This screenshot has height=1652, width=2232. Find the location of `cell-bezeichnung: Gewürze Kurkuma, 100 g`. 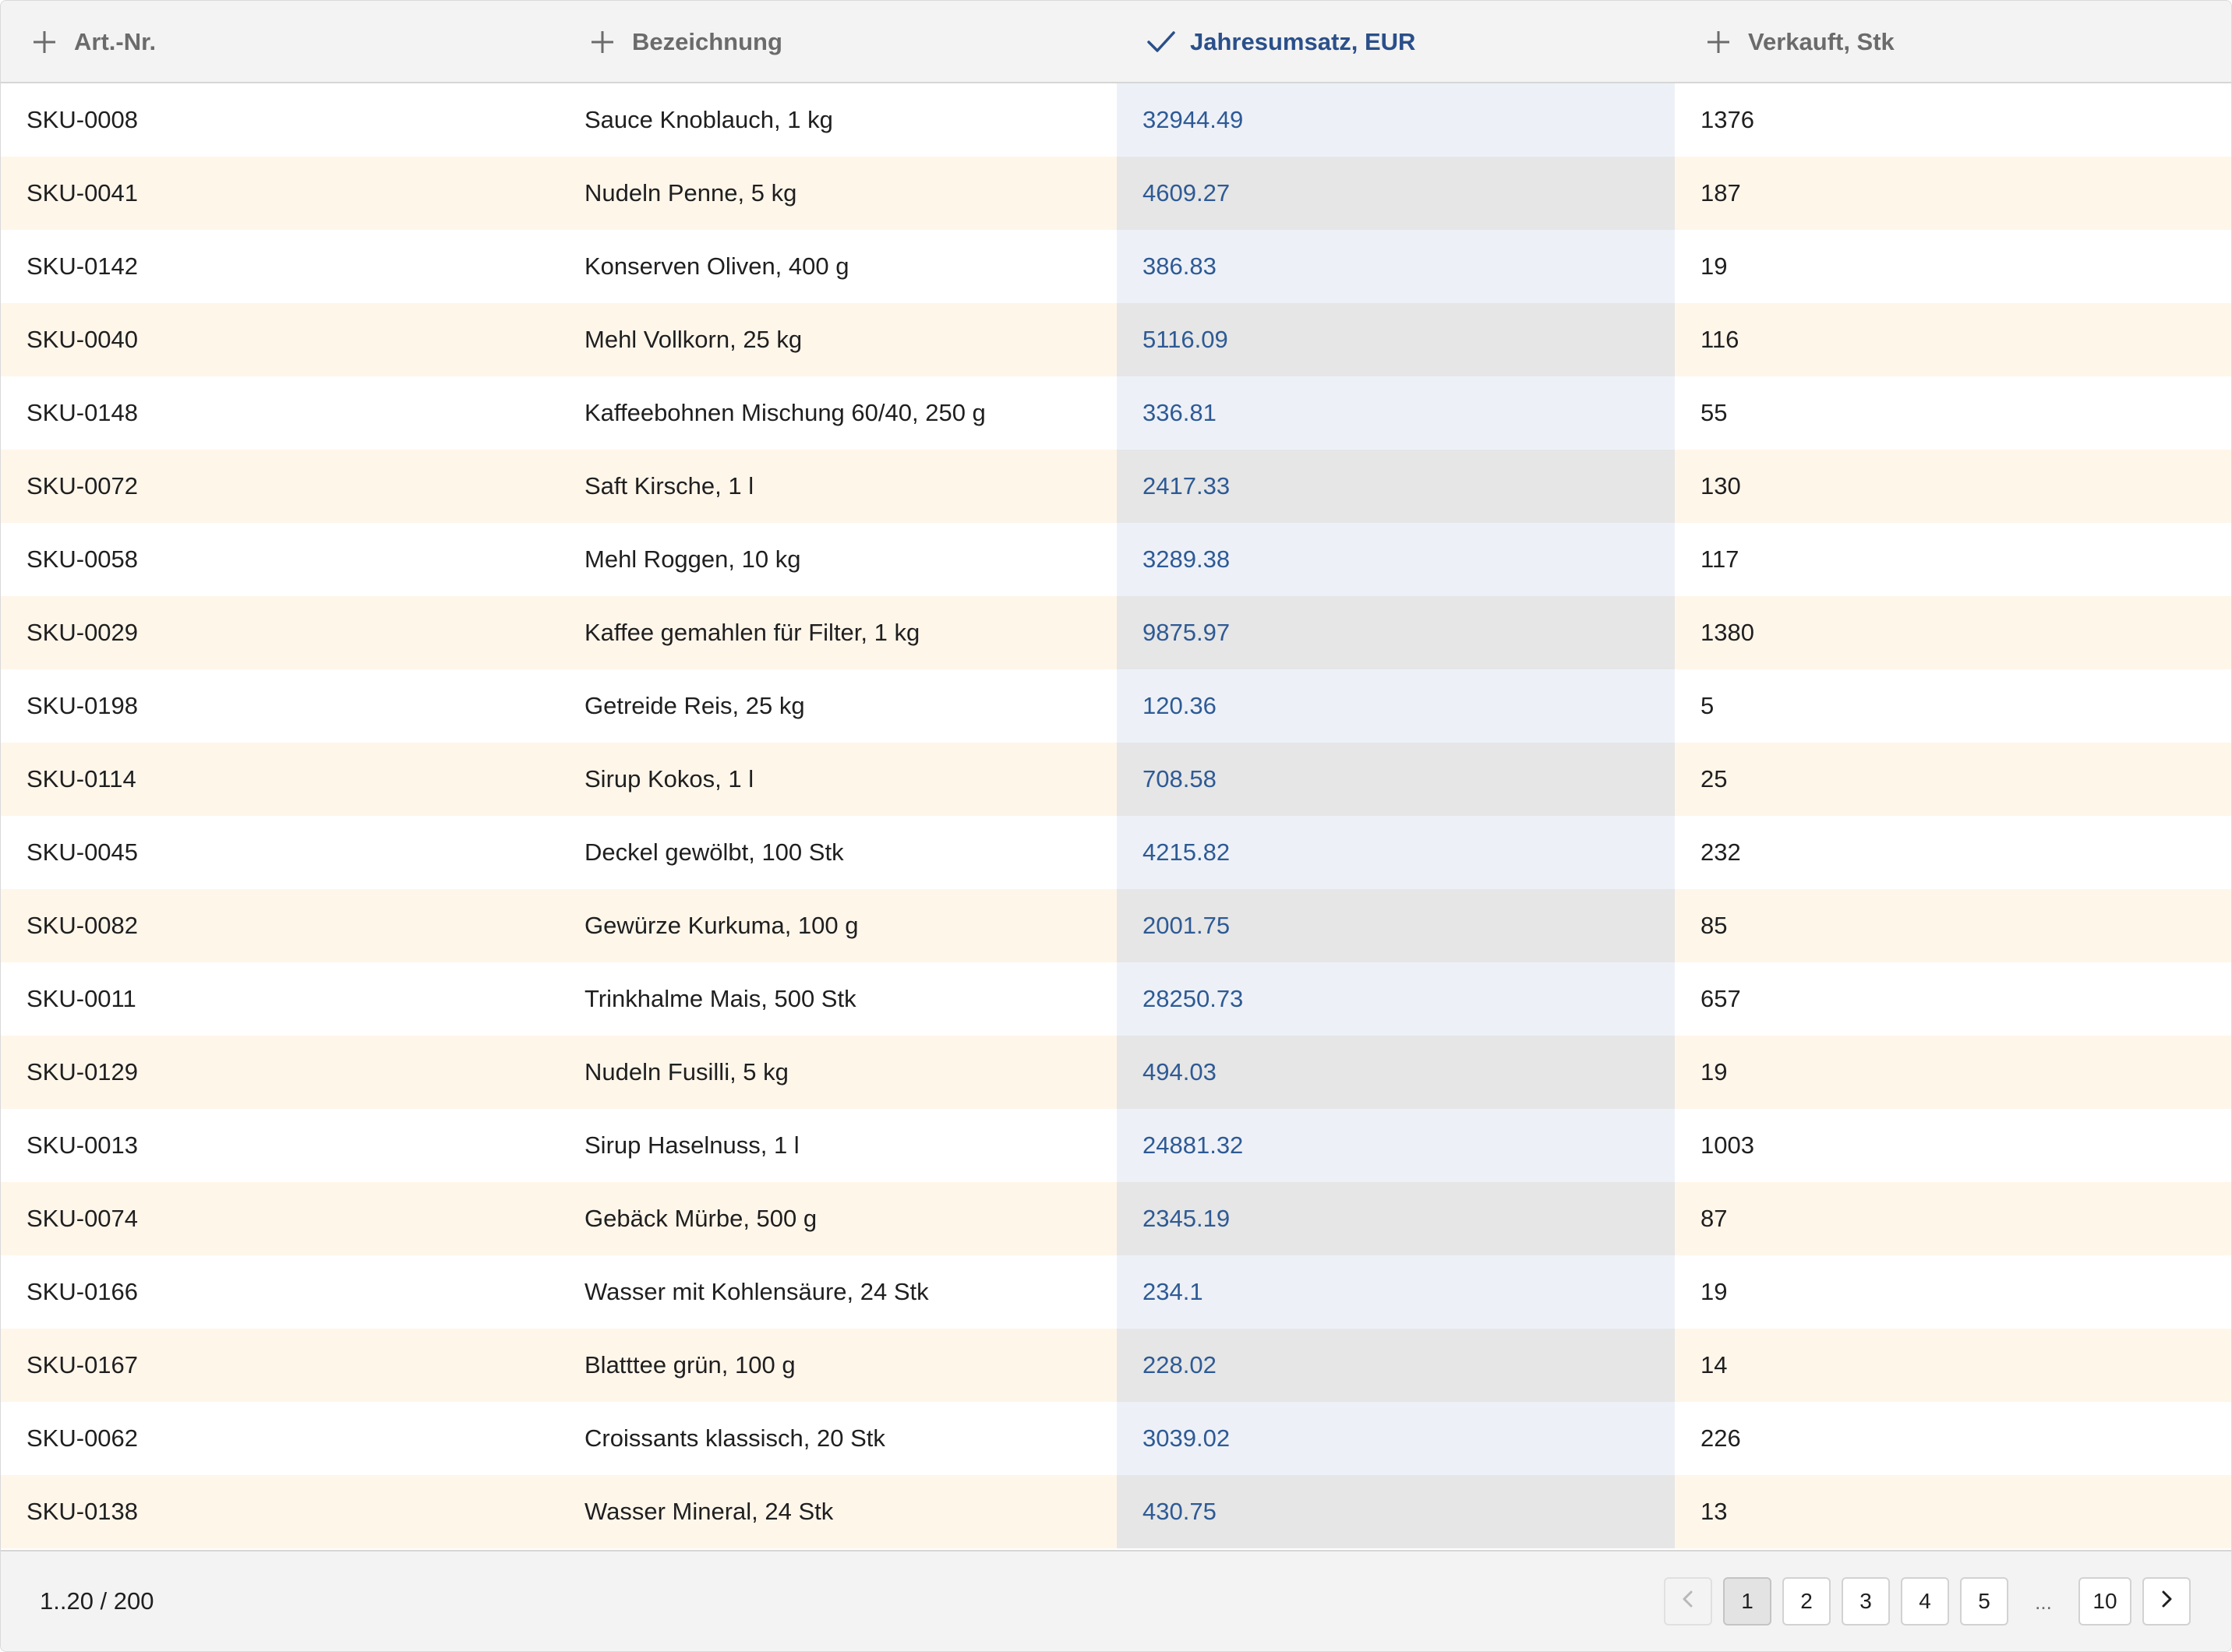

cell-bezeichnung: Gewürze Kurkuma, 100 g is located at coordinates (721, 926).